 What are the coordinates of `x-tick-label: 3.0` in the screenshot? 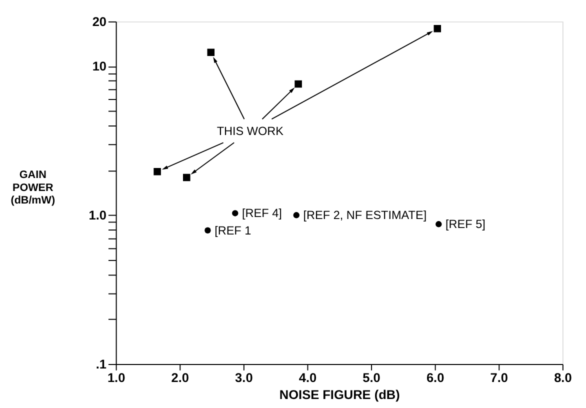 It's located at (244, 378).